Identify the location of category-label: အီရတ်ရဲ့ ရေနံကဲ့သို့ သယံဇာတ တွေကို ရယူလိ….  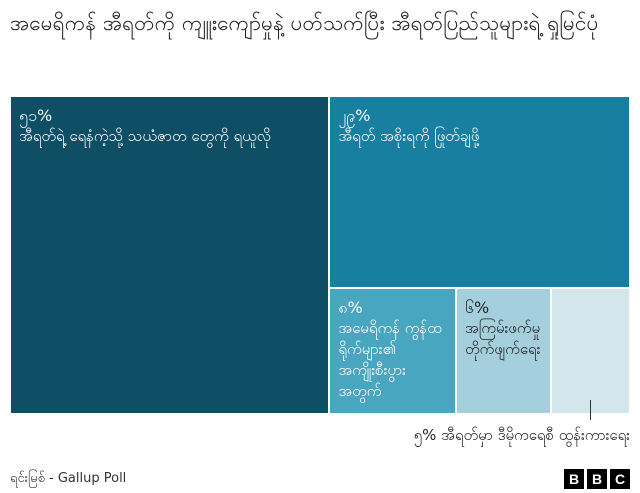
(145, 136).